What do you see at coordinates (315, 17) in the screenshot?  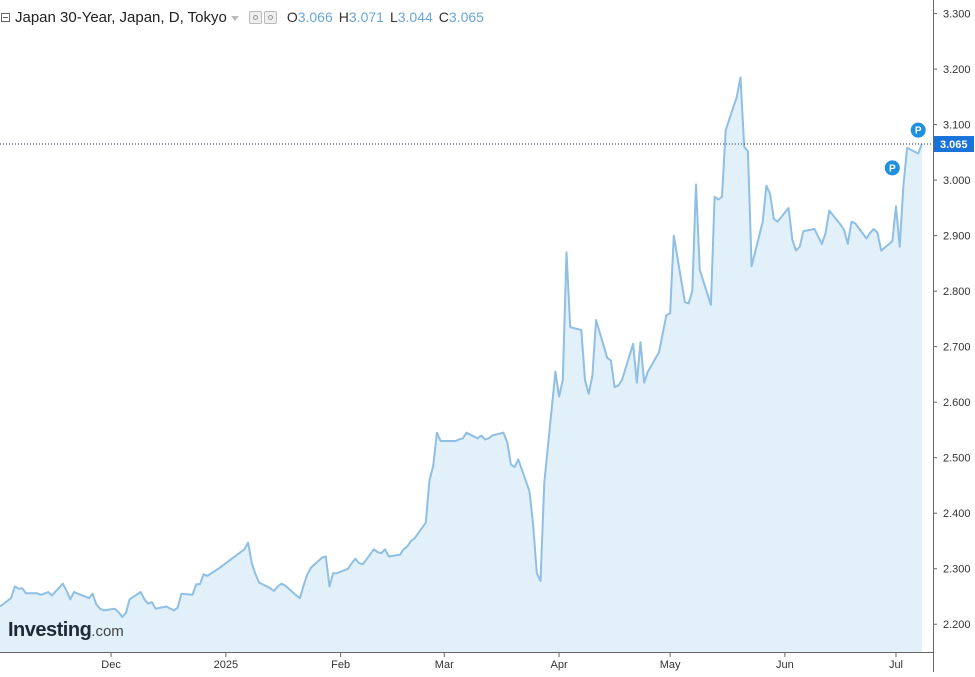 I see `open-value: 3.066` at bounding box center [315, 17].